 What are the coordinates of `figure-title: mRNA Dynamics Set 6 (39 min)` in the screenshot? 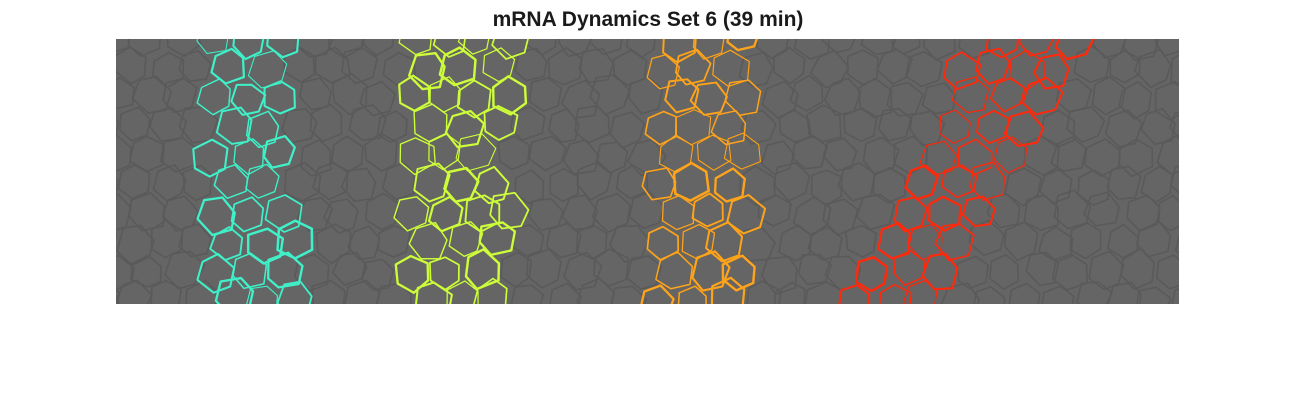 It's located at (648, 19).